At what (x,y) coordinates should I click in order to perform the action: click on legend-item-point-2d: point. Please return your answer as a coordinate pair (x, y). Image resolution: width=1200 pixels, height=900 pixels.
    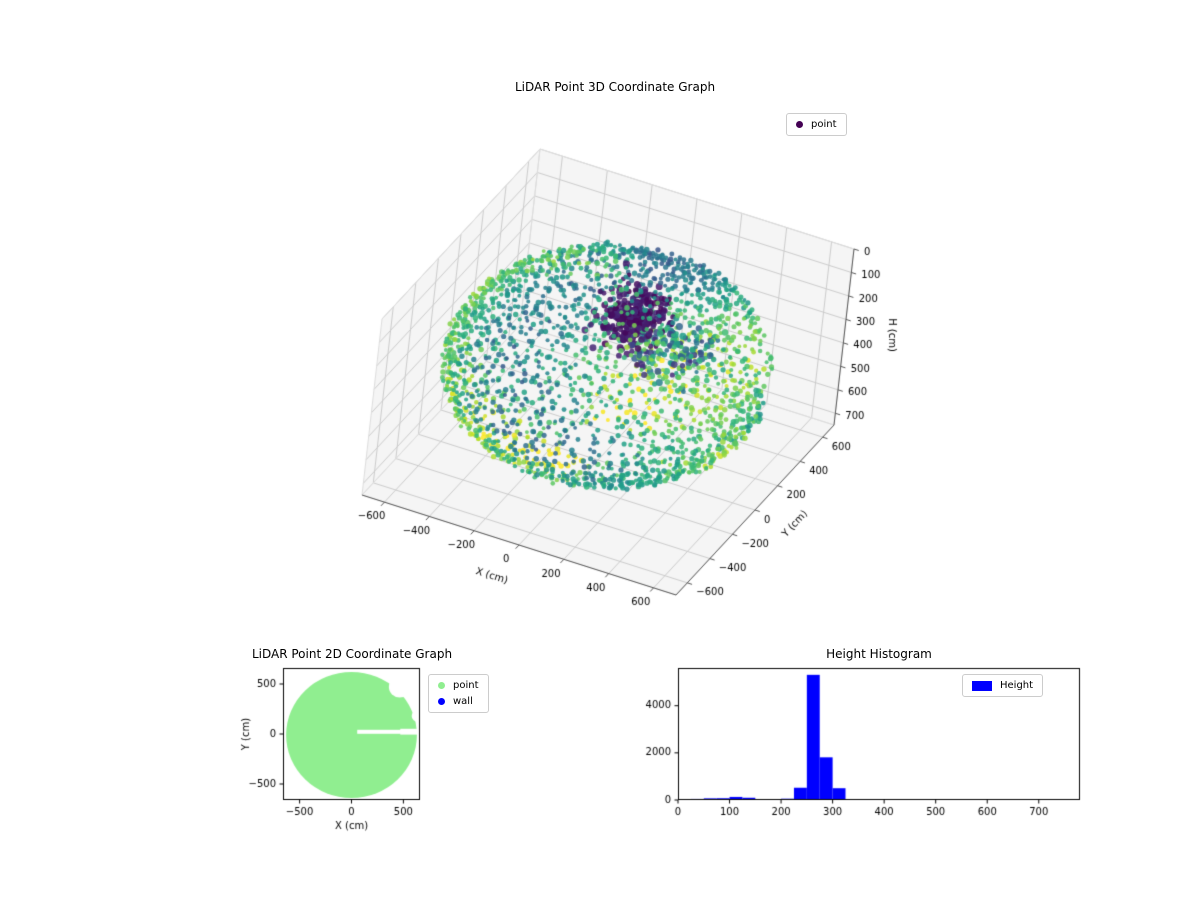
    Looking at the image, I should click on (458, 685).